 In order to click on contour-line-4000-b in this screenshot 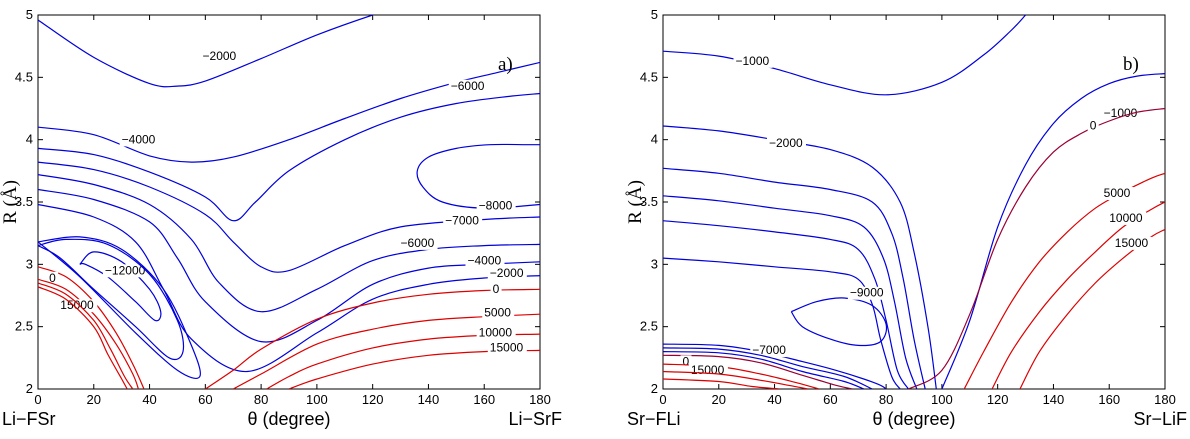, I will do `click(289, 265)`.